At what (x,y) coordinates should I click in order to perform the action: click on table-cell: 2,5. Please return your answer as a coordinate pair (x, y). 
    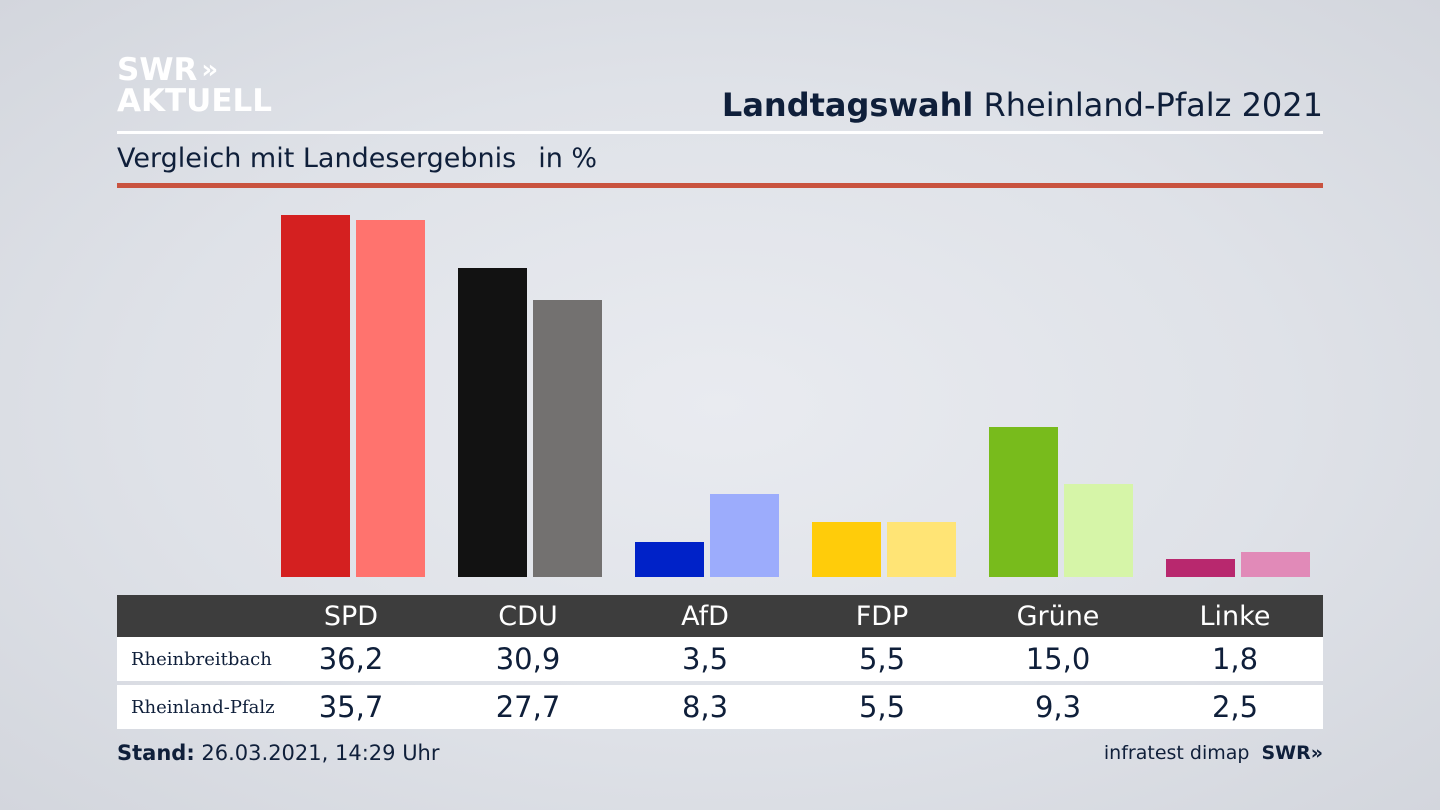
    Looking at the image, I should click on (1235, 707).